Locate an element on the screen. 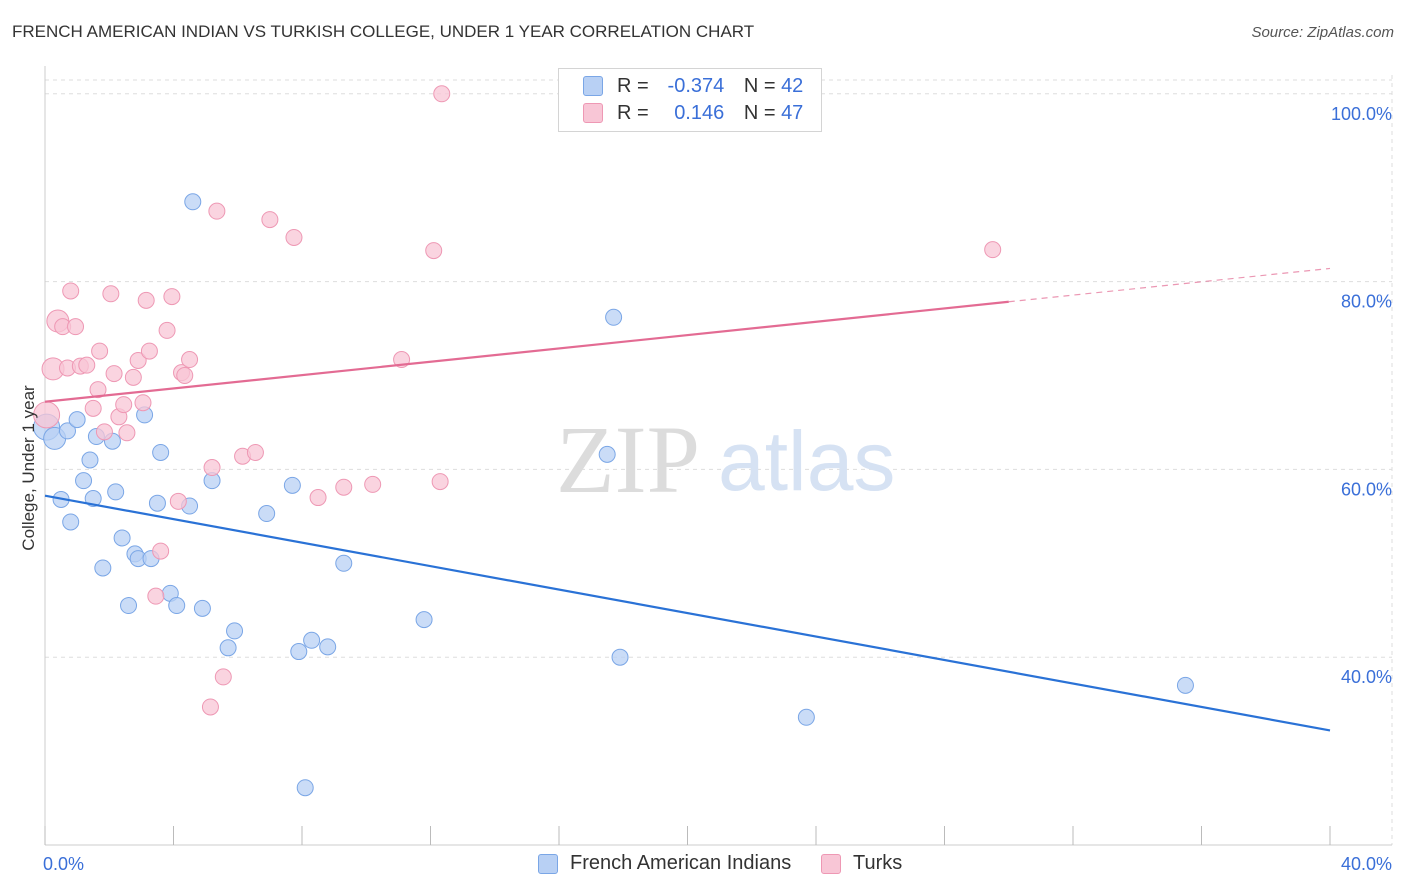  correlation-legend: R = -0.374 N = 42 R = 0.146 N = 47 is located at coordinates (690, 100).